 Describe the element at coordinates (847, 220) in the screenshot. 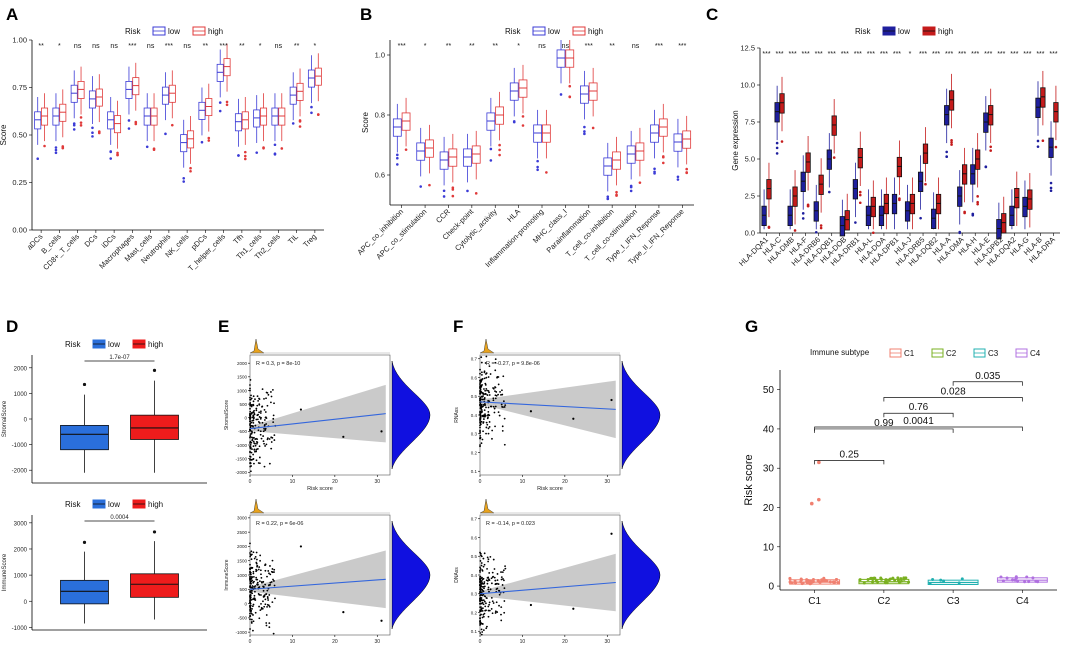

I see `box-high-HLA-DOB` at that location.